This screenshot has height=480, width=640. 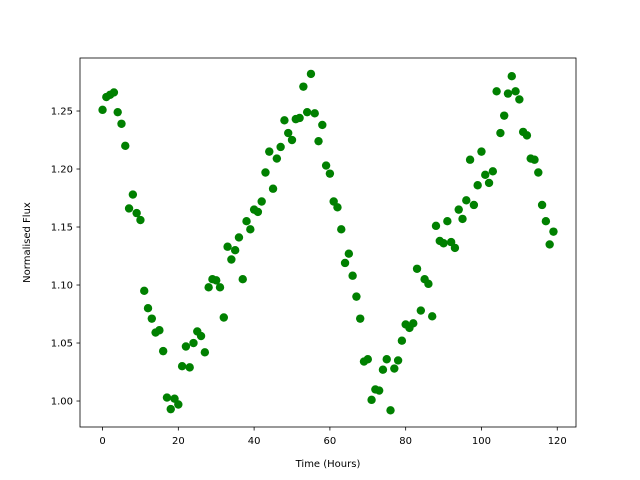 I want to click on x-tick-label: 20, so click(x=178, y=441).